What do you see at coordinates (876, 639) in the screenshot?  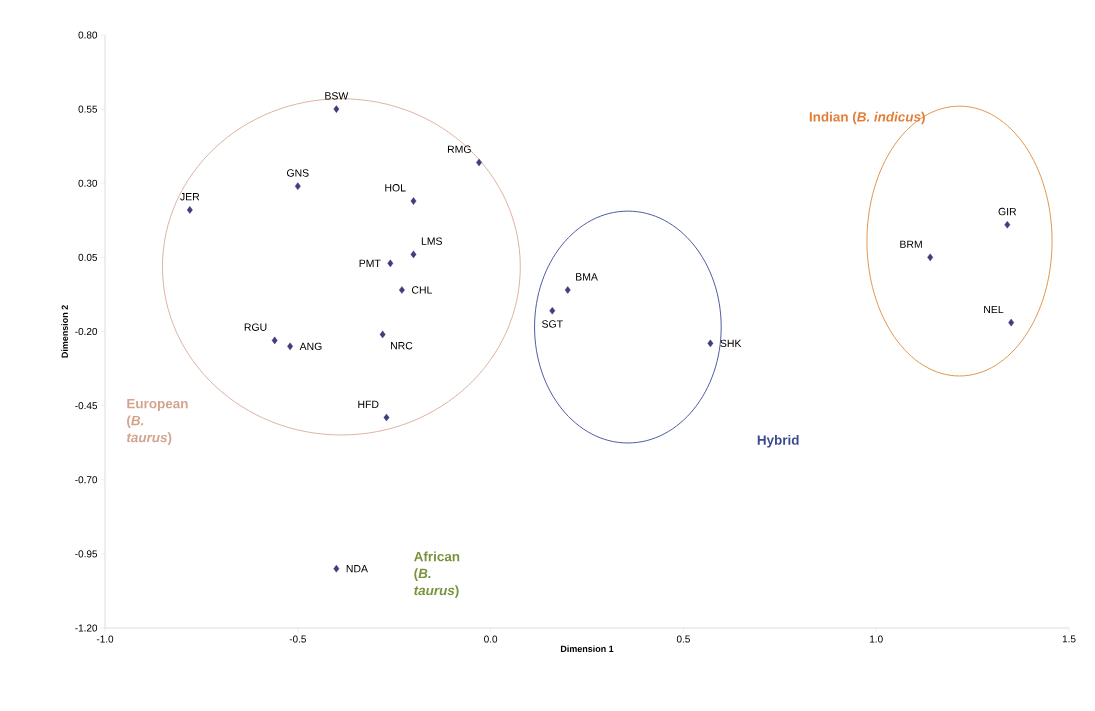 I see `x-tick-label: 1.0` at bounding box center [876, 639].